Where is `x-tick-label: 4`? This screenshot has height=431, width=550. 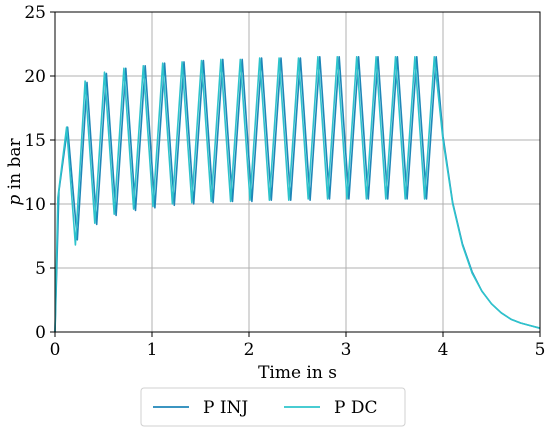 x-tick-label: 4 is located at coordinates (443, 350).